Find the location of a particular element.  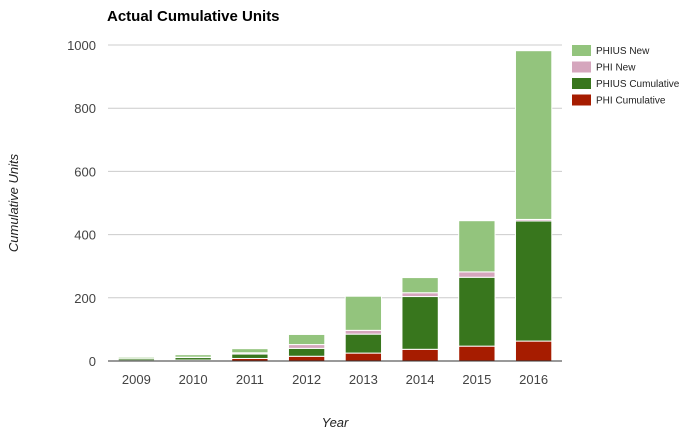

x-axis-ticks: 2009 2010 2011 2012 2013 2014 2015 2016 is located at coordinates (335, 379).